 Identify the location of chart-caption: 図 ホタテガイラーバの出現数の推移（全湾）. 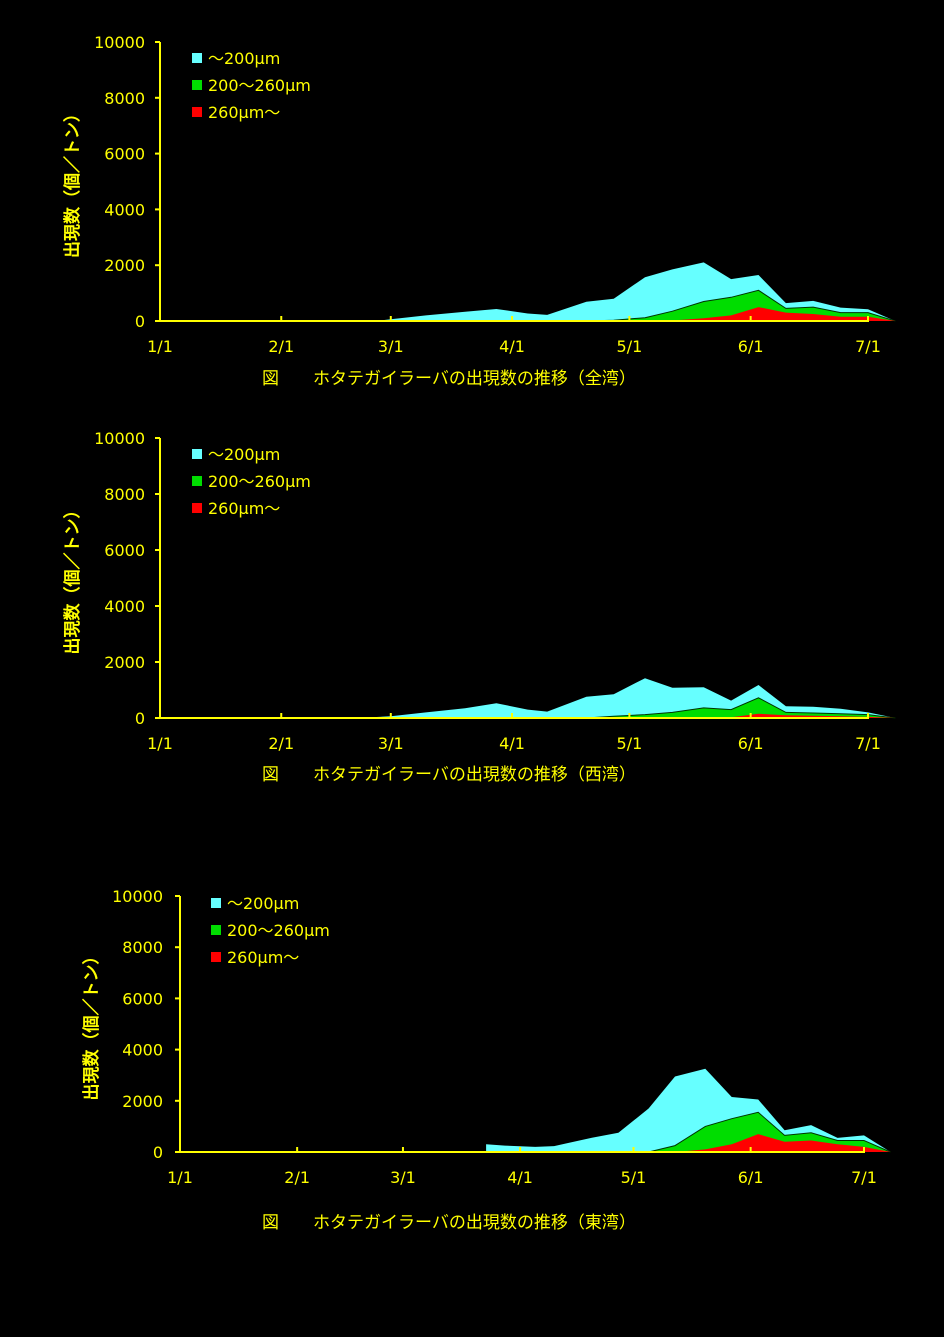
(449, 379).